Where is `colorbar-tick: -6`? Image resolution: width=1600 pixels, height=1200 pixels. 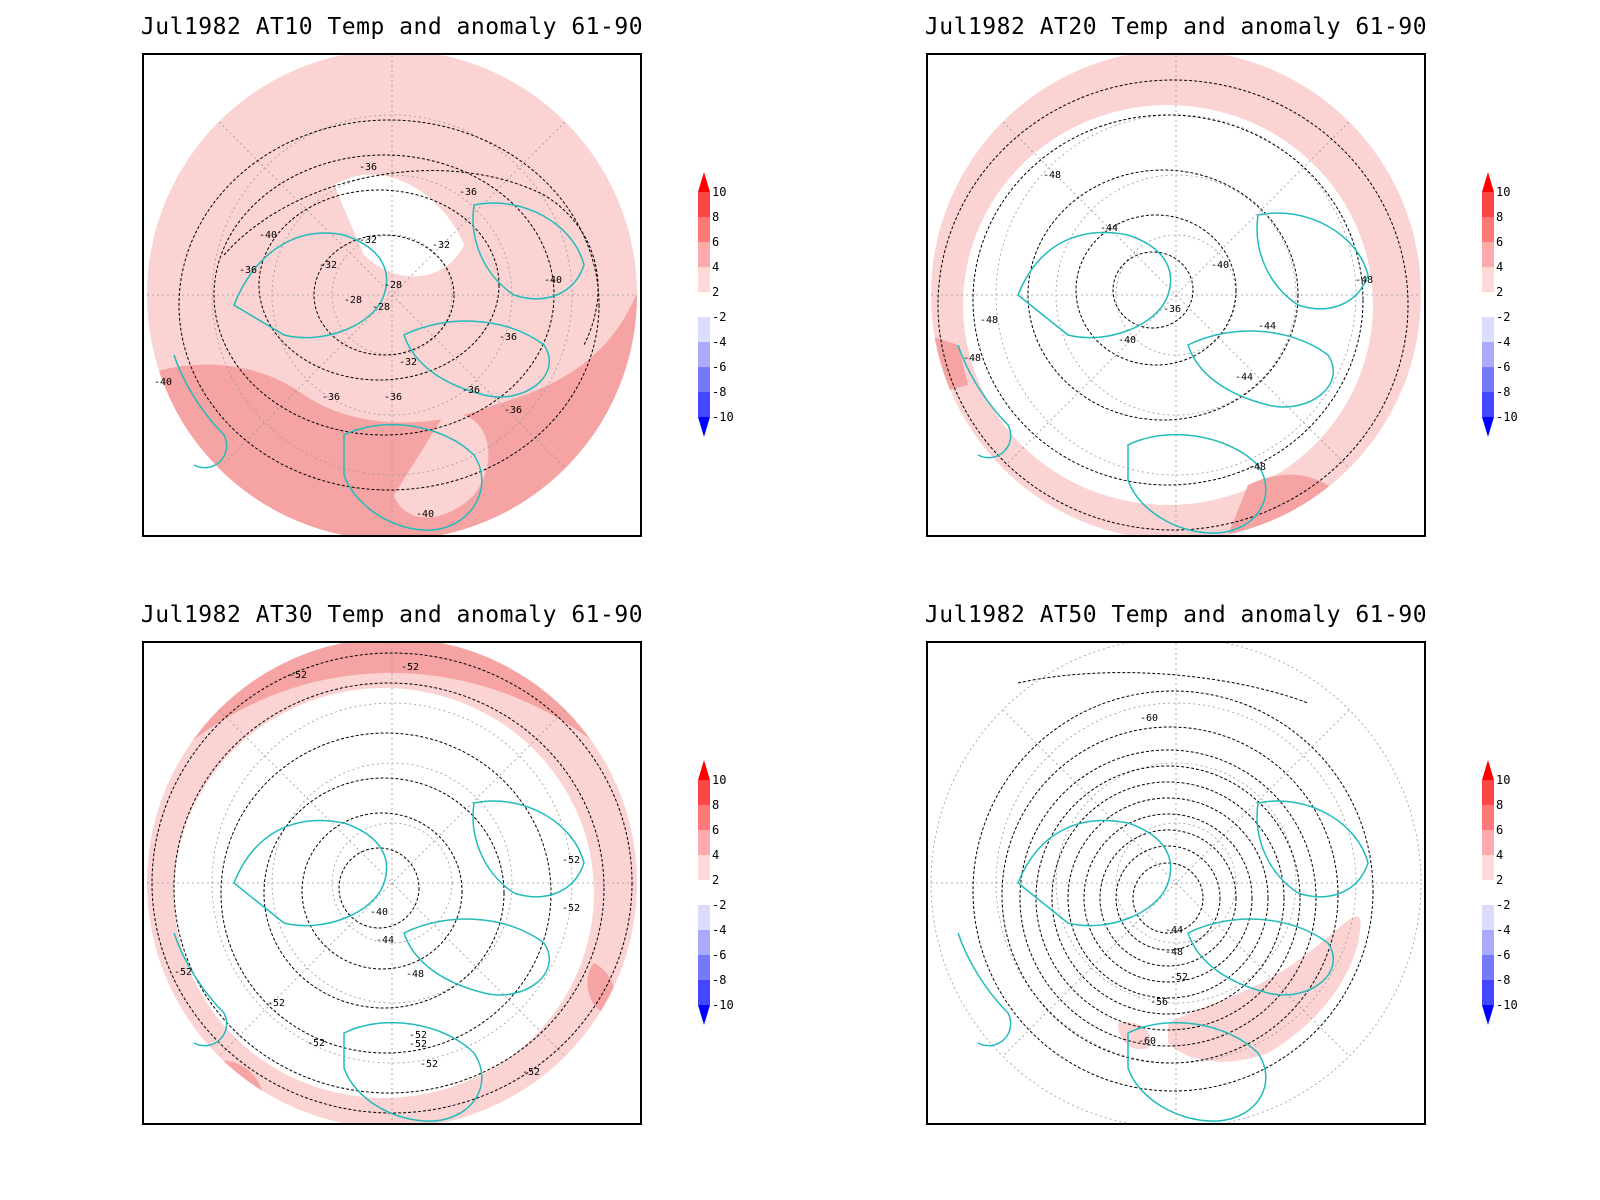
colorbar-tick: -6 is located at coordinates (1503, 955).